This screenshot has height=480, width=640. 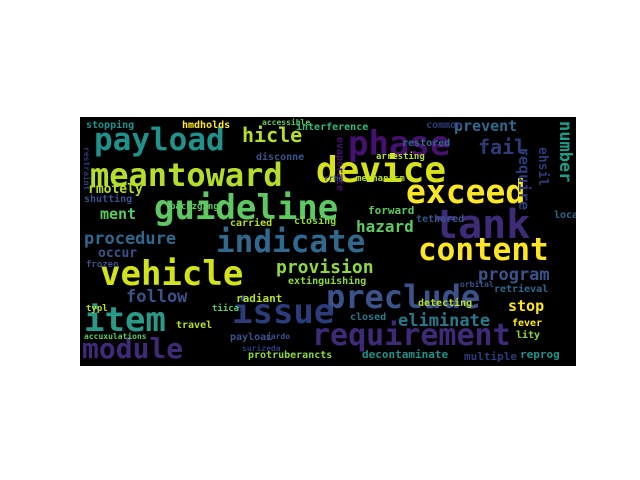 What do you see at coordinates (261, 348) in the screenshot?
I see `word-surizeda: surizeda` at bounding box center [261, 348].